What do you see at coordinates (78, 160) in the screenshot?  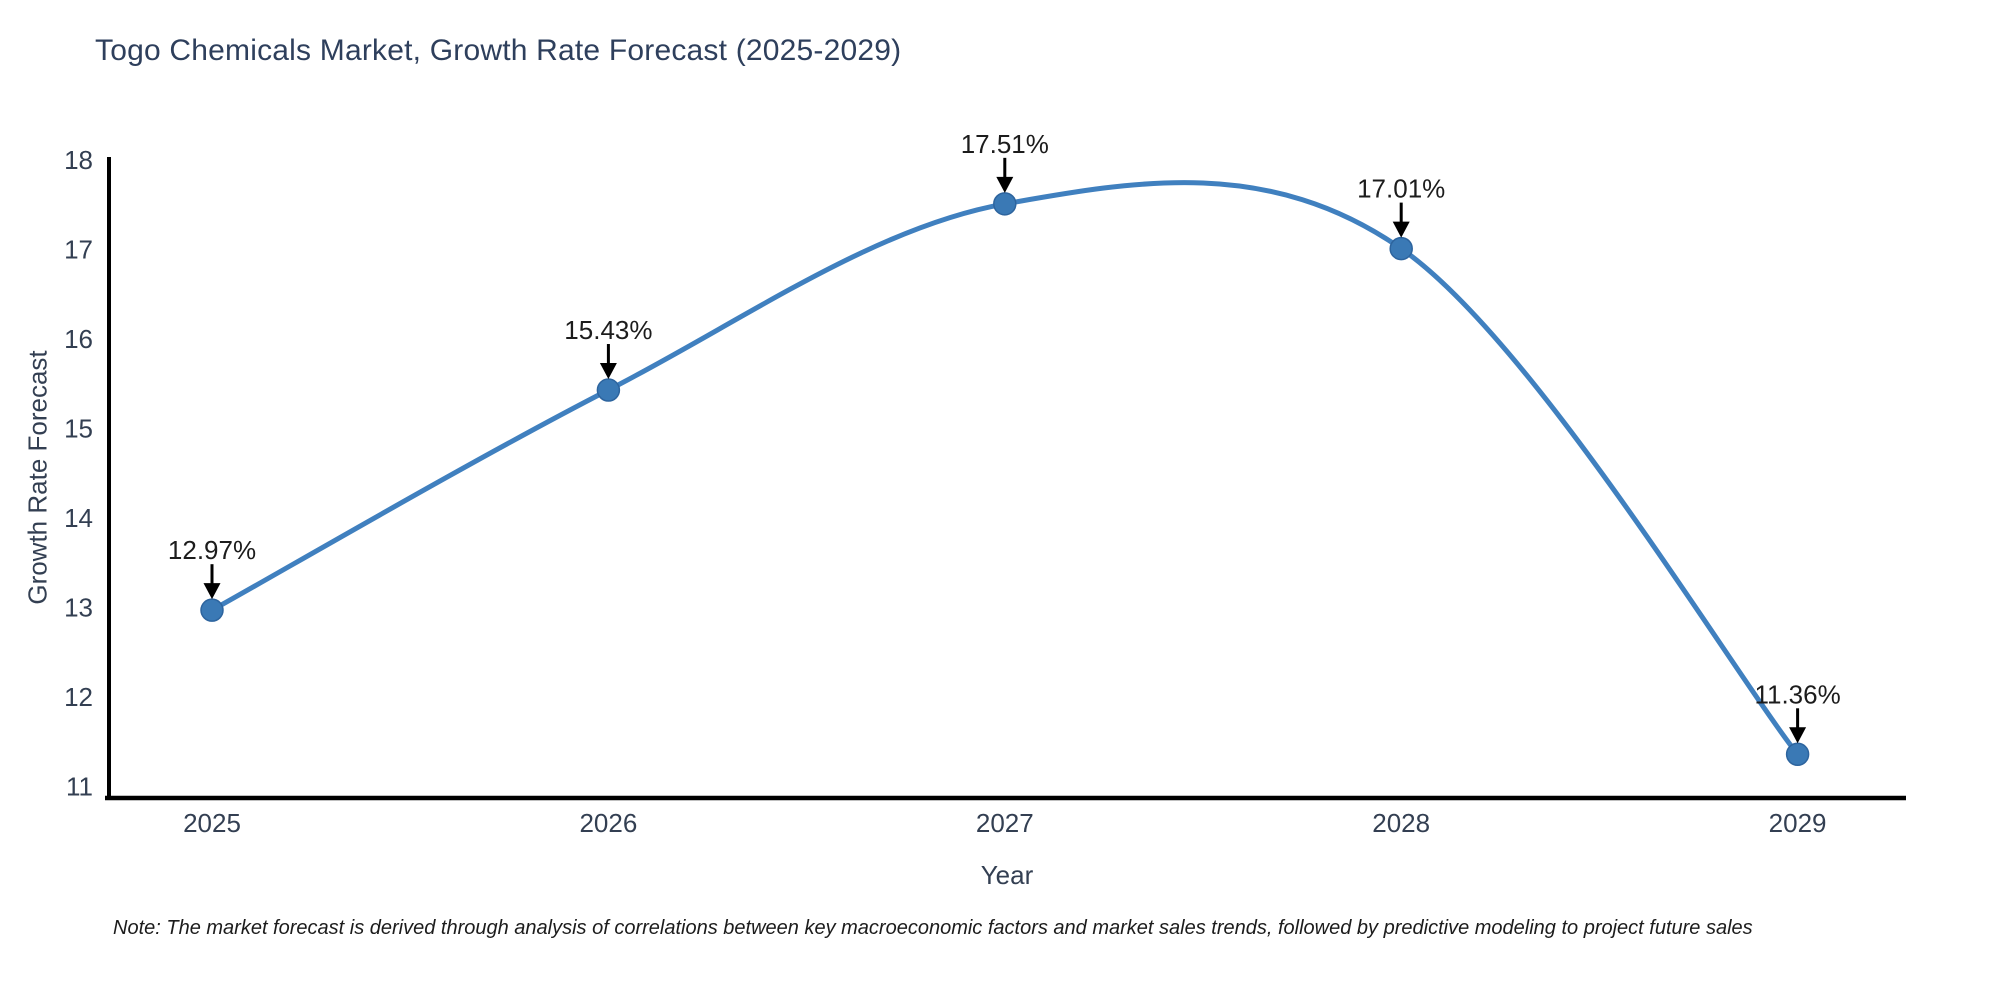 I see `y-tick-label: 18` at bounding box center [78, 160].